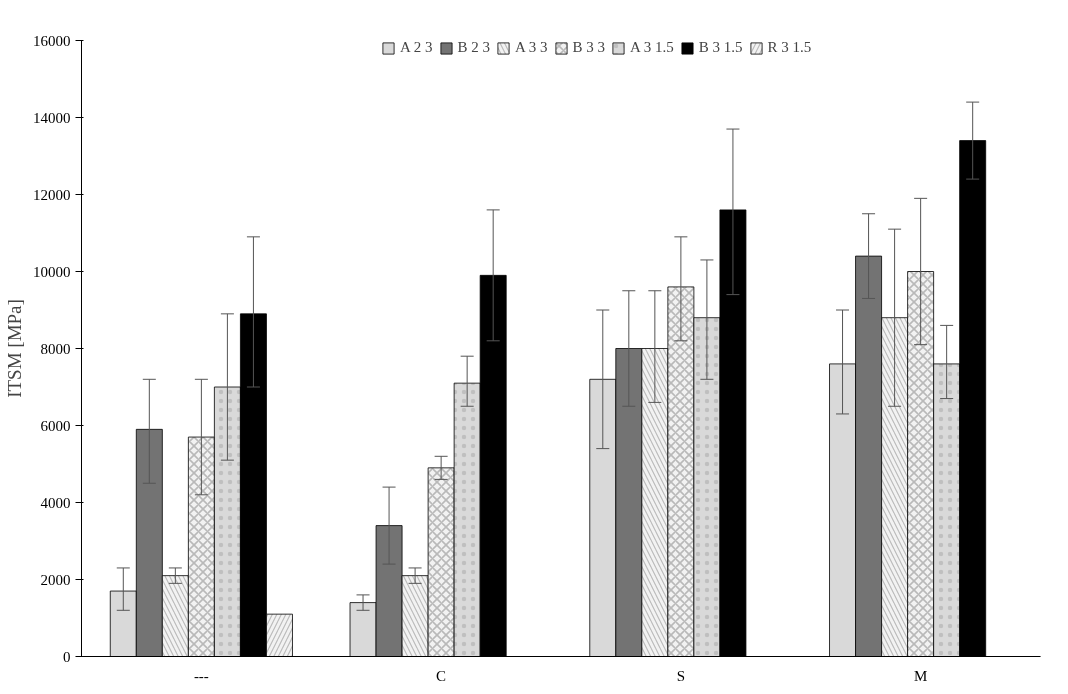 Image resolution: width=1068 pixels, height=694 pixels. What do you see at coordinates (14, 348) in the screenshot?
I see `y-axis-title: ITSM [MPa]` at bounding box center [14, 348].